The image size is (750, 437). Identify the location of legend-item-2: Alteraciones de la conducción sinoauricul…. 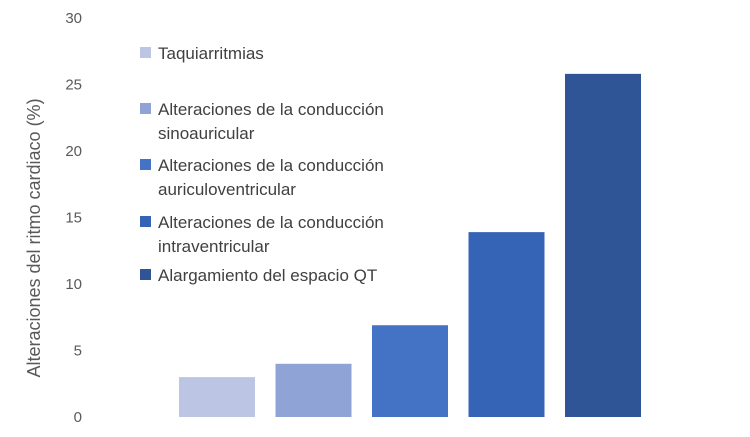
(262, 121).